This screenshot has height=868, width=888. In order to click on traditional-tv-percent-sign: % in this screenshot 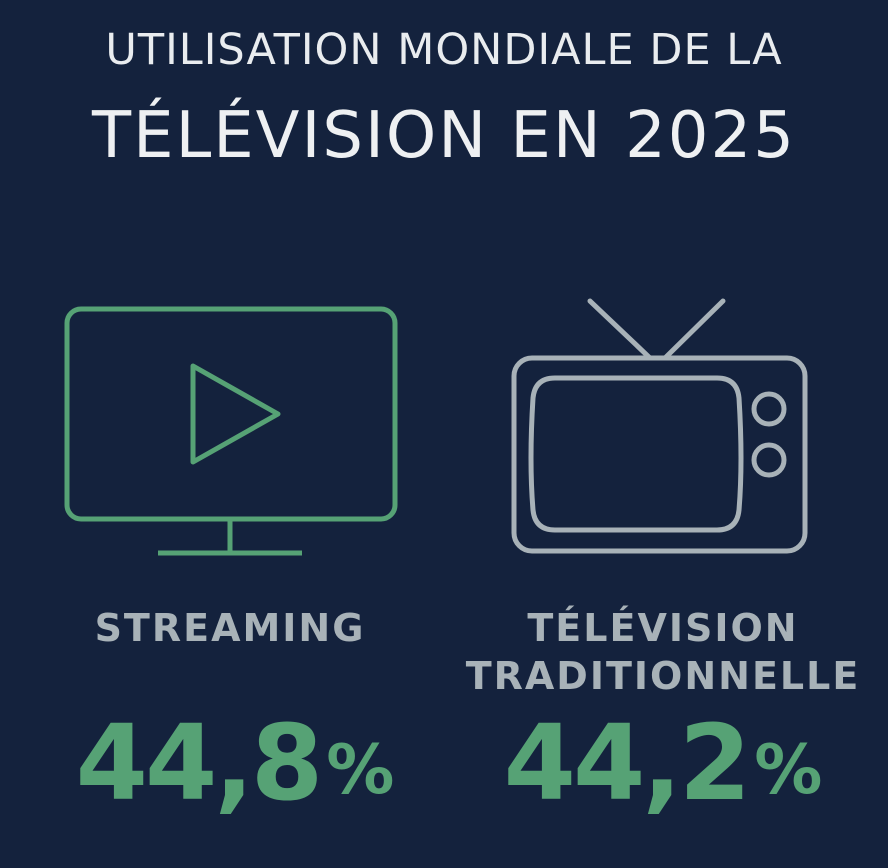, I will do `click(788, 770)`.